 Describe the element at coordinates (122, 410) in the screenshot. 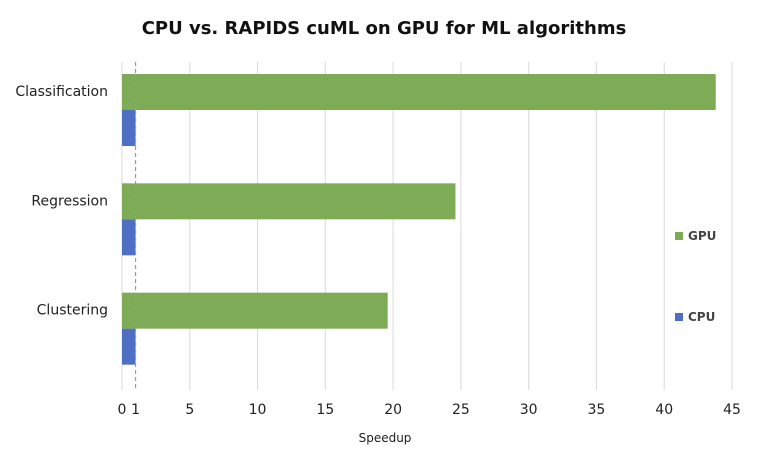

I see `x-tick-0: 0` at that location.